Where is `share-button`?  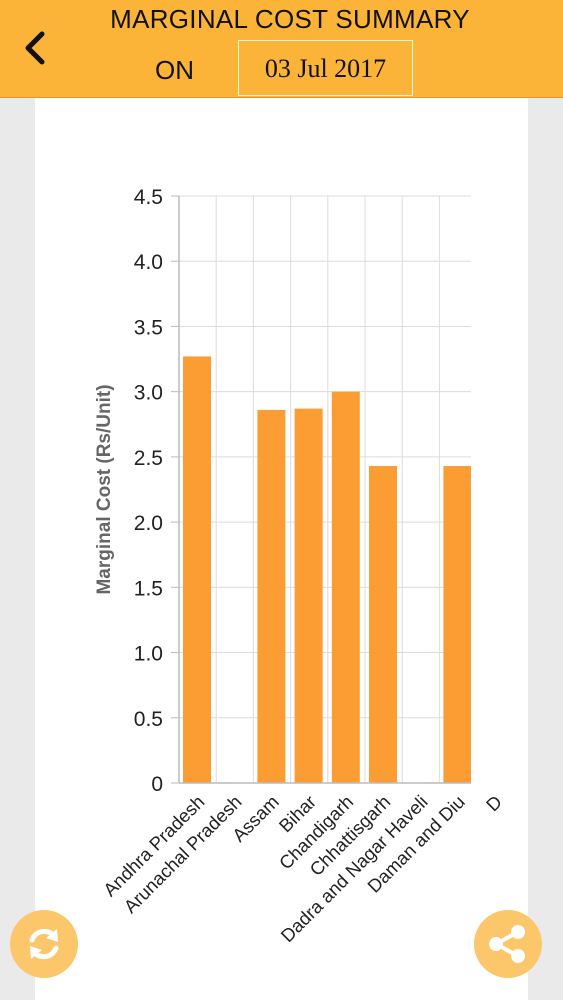 share-button is located at coordinates (508, 944).